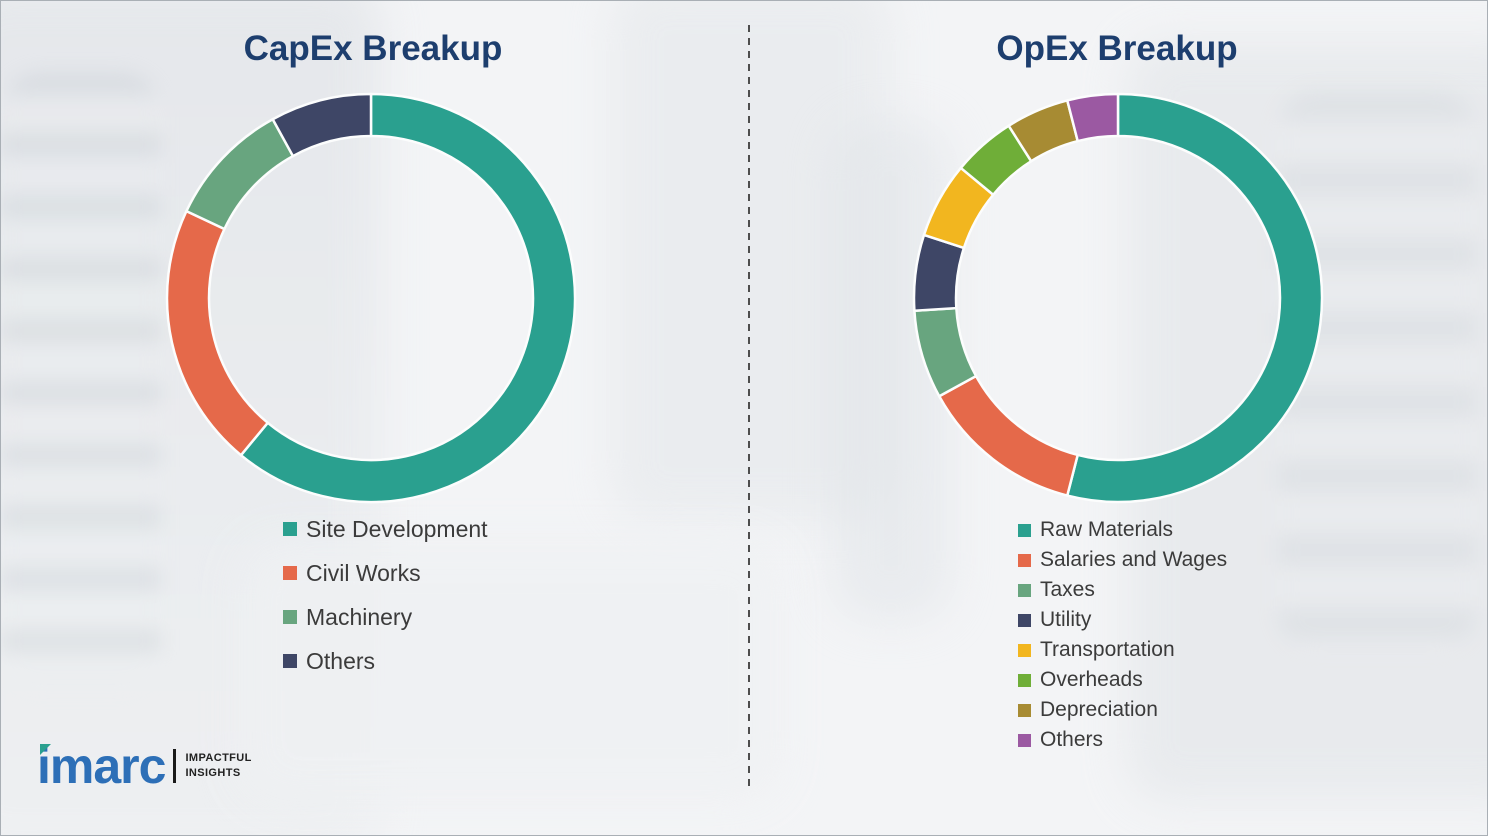 Image resolution: width=1488 pixels, height=836 pixels. I want to click on opex-donut-chart, so click(1118, 298).